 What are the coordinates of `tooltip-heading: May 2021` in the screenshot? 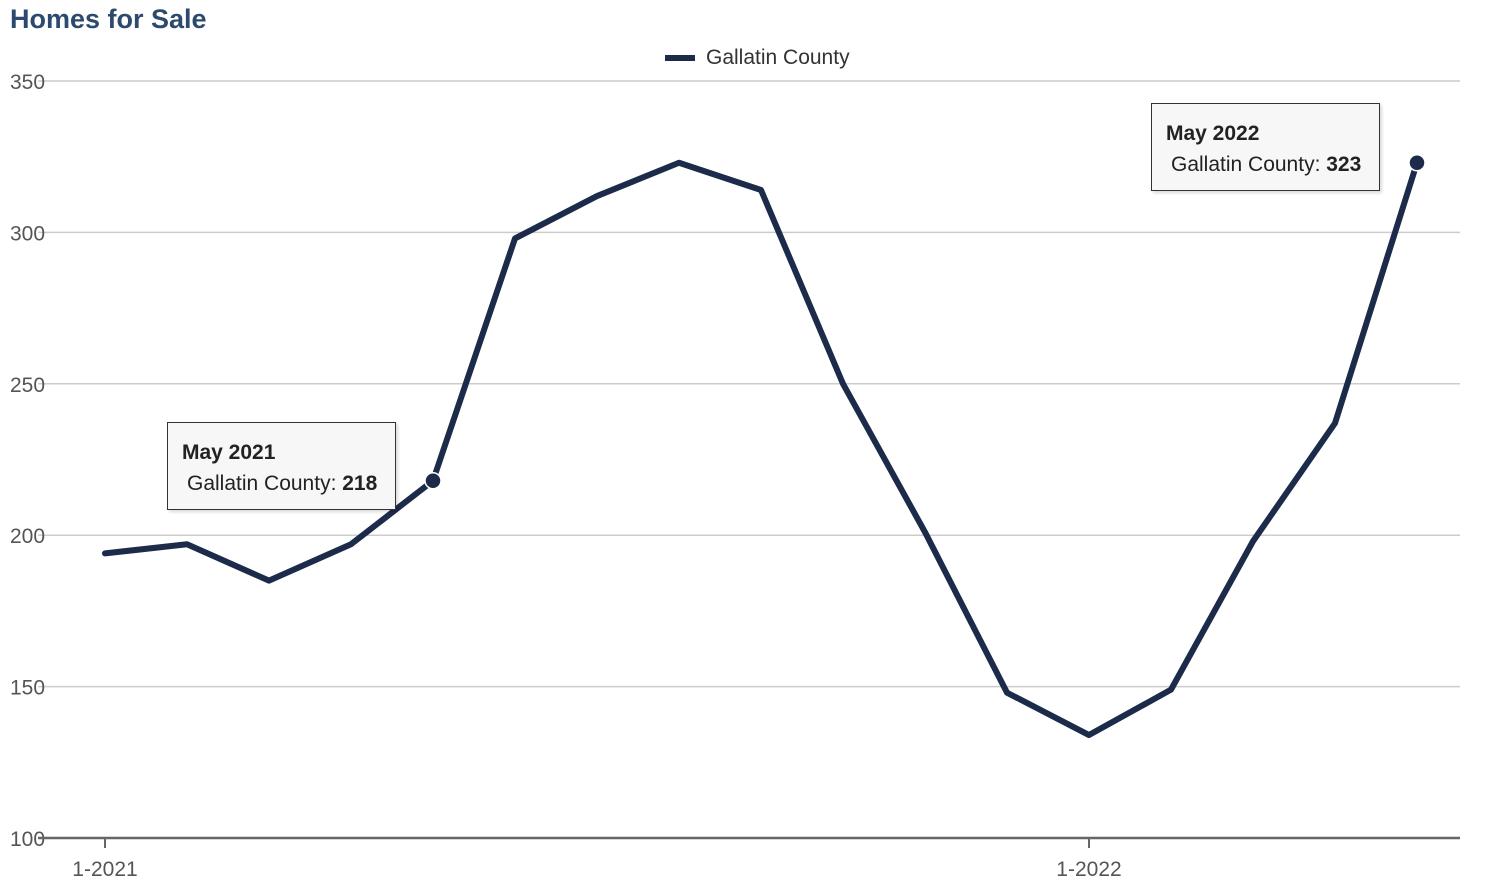 It's located at (229, 452).